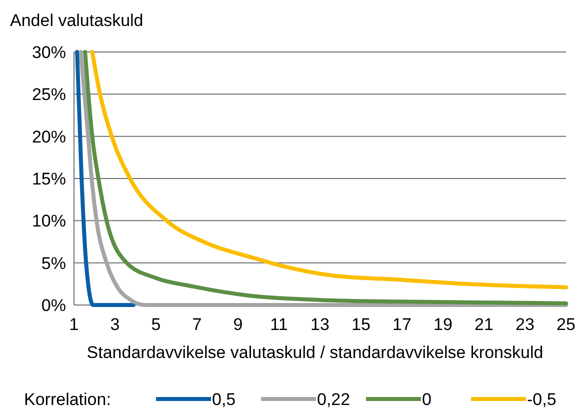 The height and width of the screenshot is (419, 579). Describe the element at coordinates (484, 324) in the screenshot. I see `x-tick-label: 21` at that location.